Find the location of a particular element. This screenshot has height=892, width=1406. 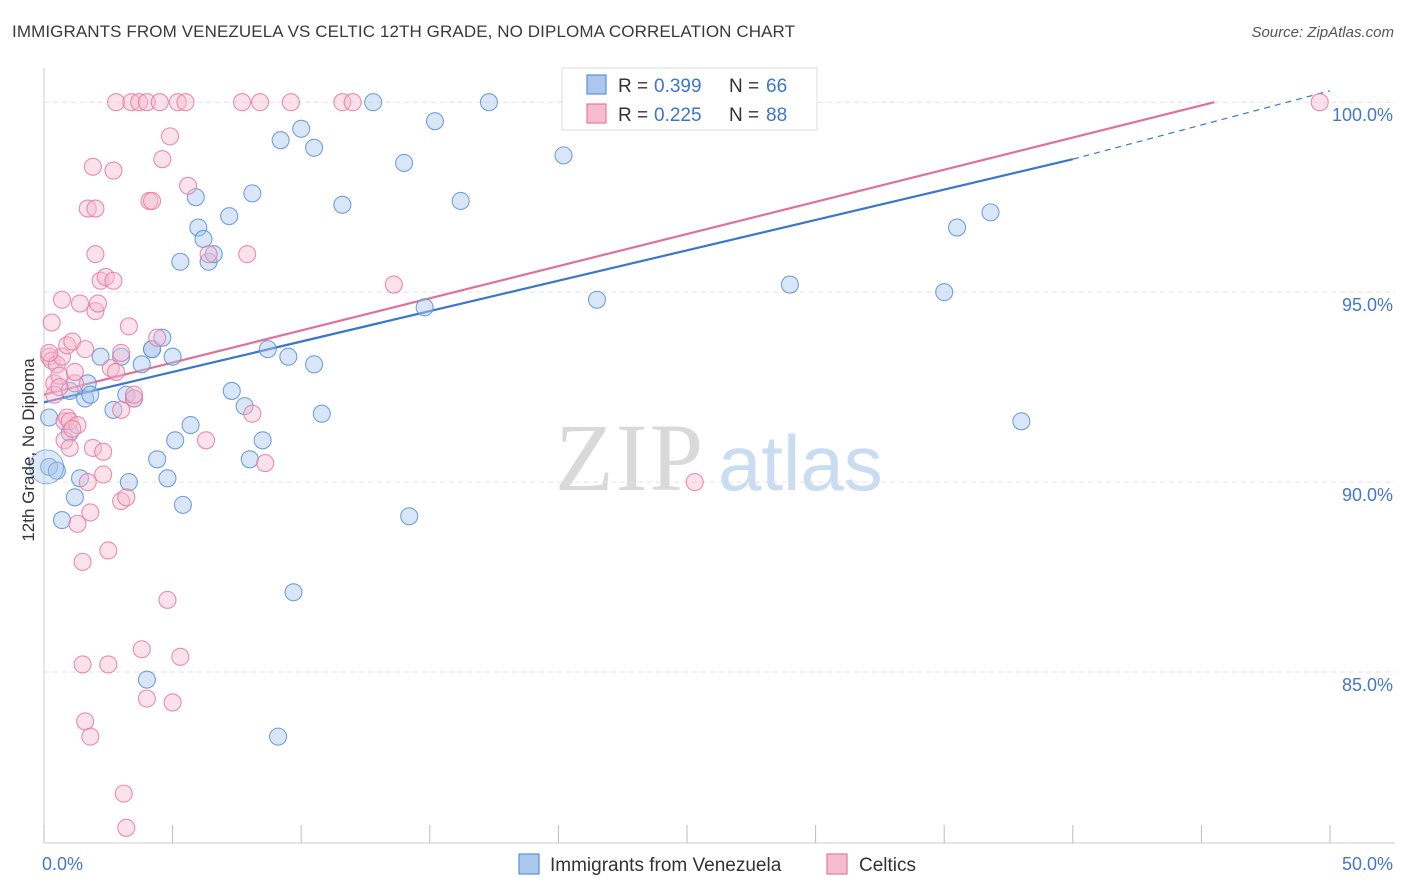

legend-pink-n-label: N = is located at coordinates (744, 115).